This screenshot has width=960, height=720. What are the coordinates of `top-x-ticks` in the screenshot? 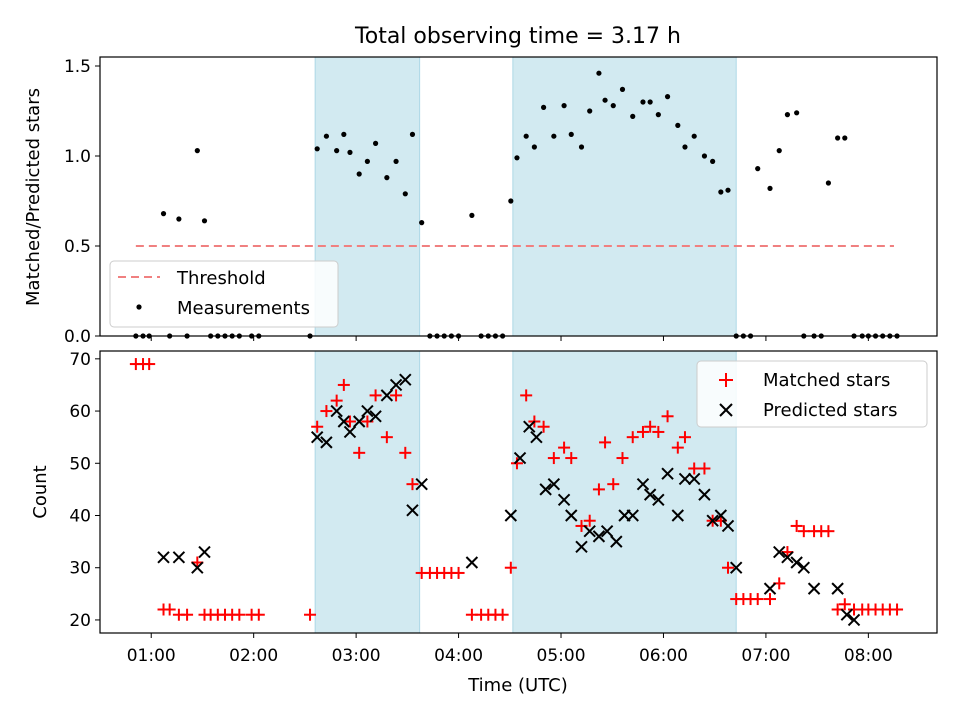 It's located at (509, 338).